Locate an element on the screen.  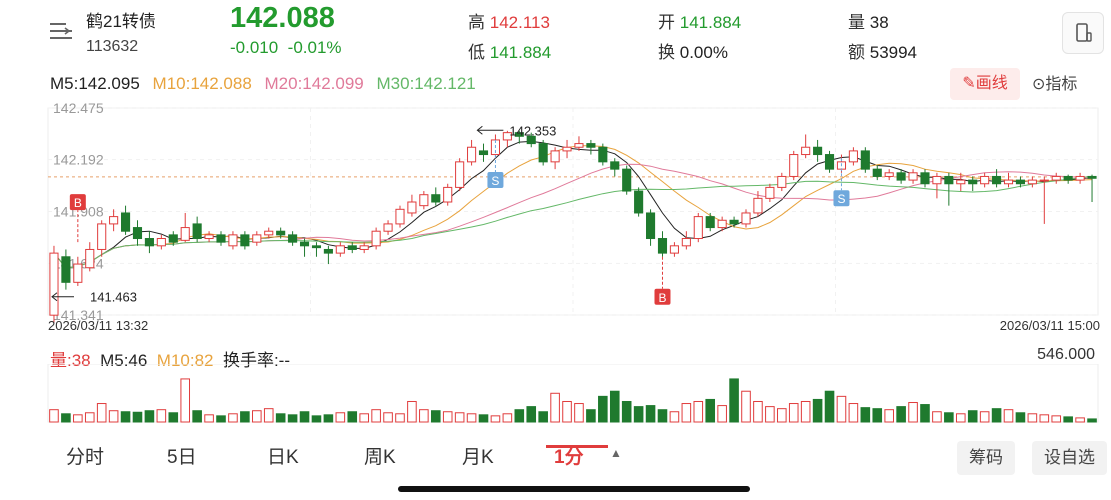
home-indicator is located at coordinates (574, 489).